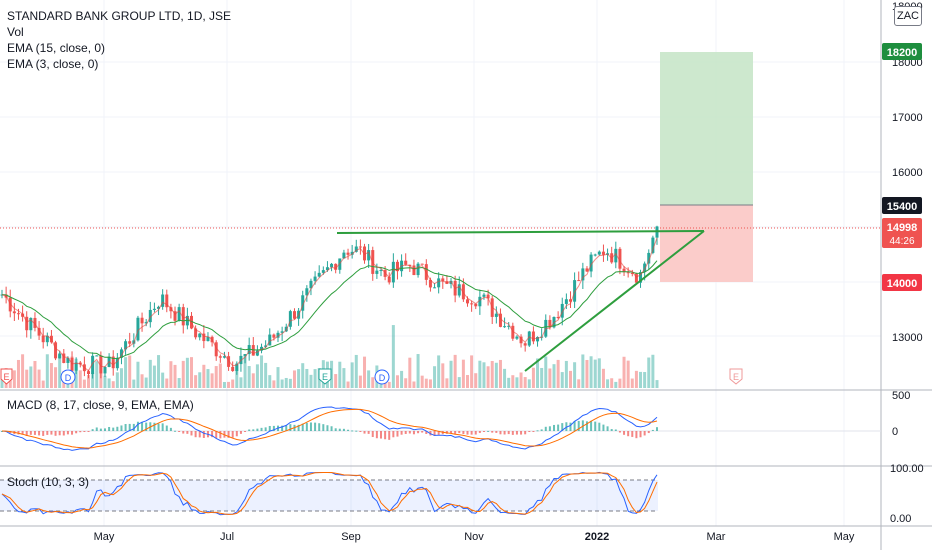 This screenshot has width=932, height=550. Describe the element at coordinates (56, 48) in the screenshot. I see `legend-ema15: EMA (15, close, 0)` at that location.